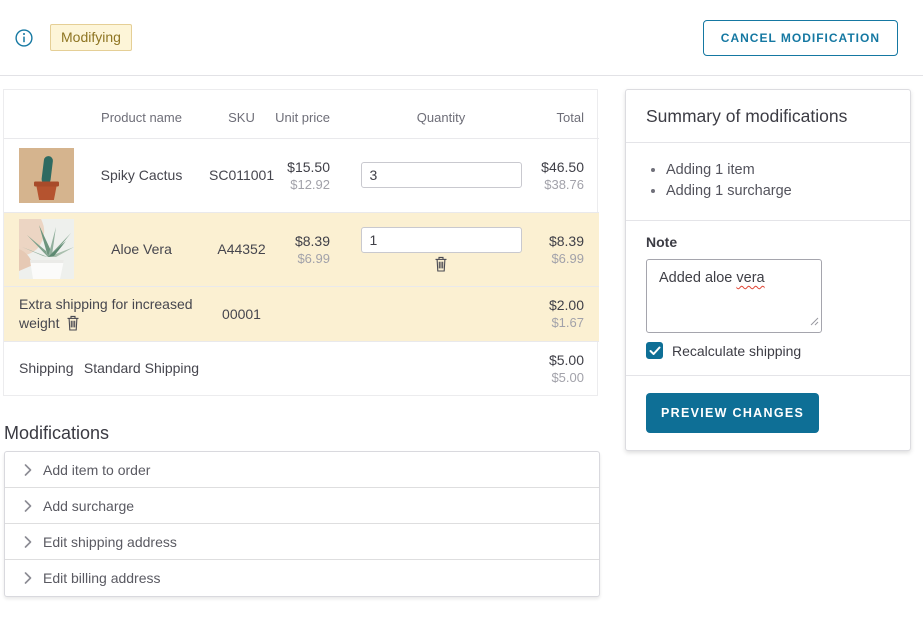 The image size is (923, 633). What do you see at coordinates (302, 578) in the screenshot?
I see `accordion-edit-billing-address: Edit billing address` at bounding box center [302, 578].